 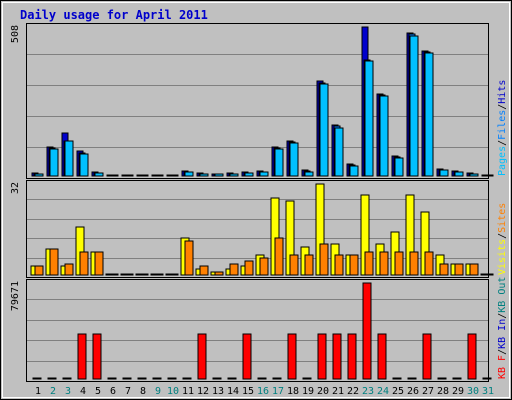 I want to click on side-legend-label: Pages/Files/Hits, so click(x=502, y=128).